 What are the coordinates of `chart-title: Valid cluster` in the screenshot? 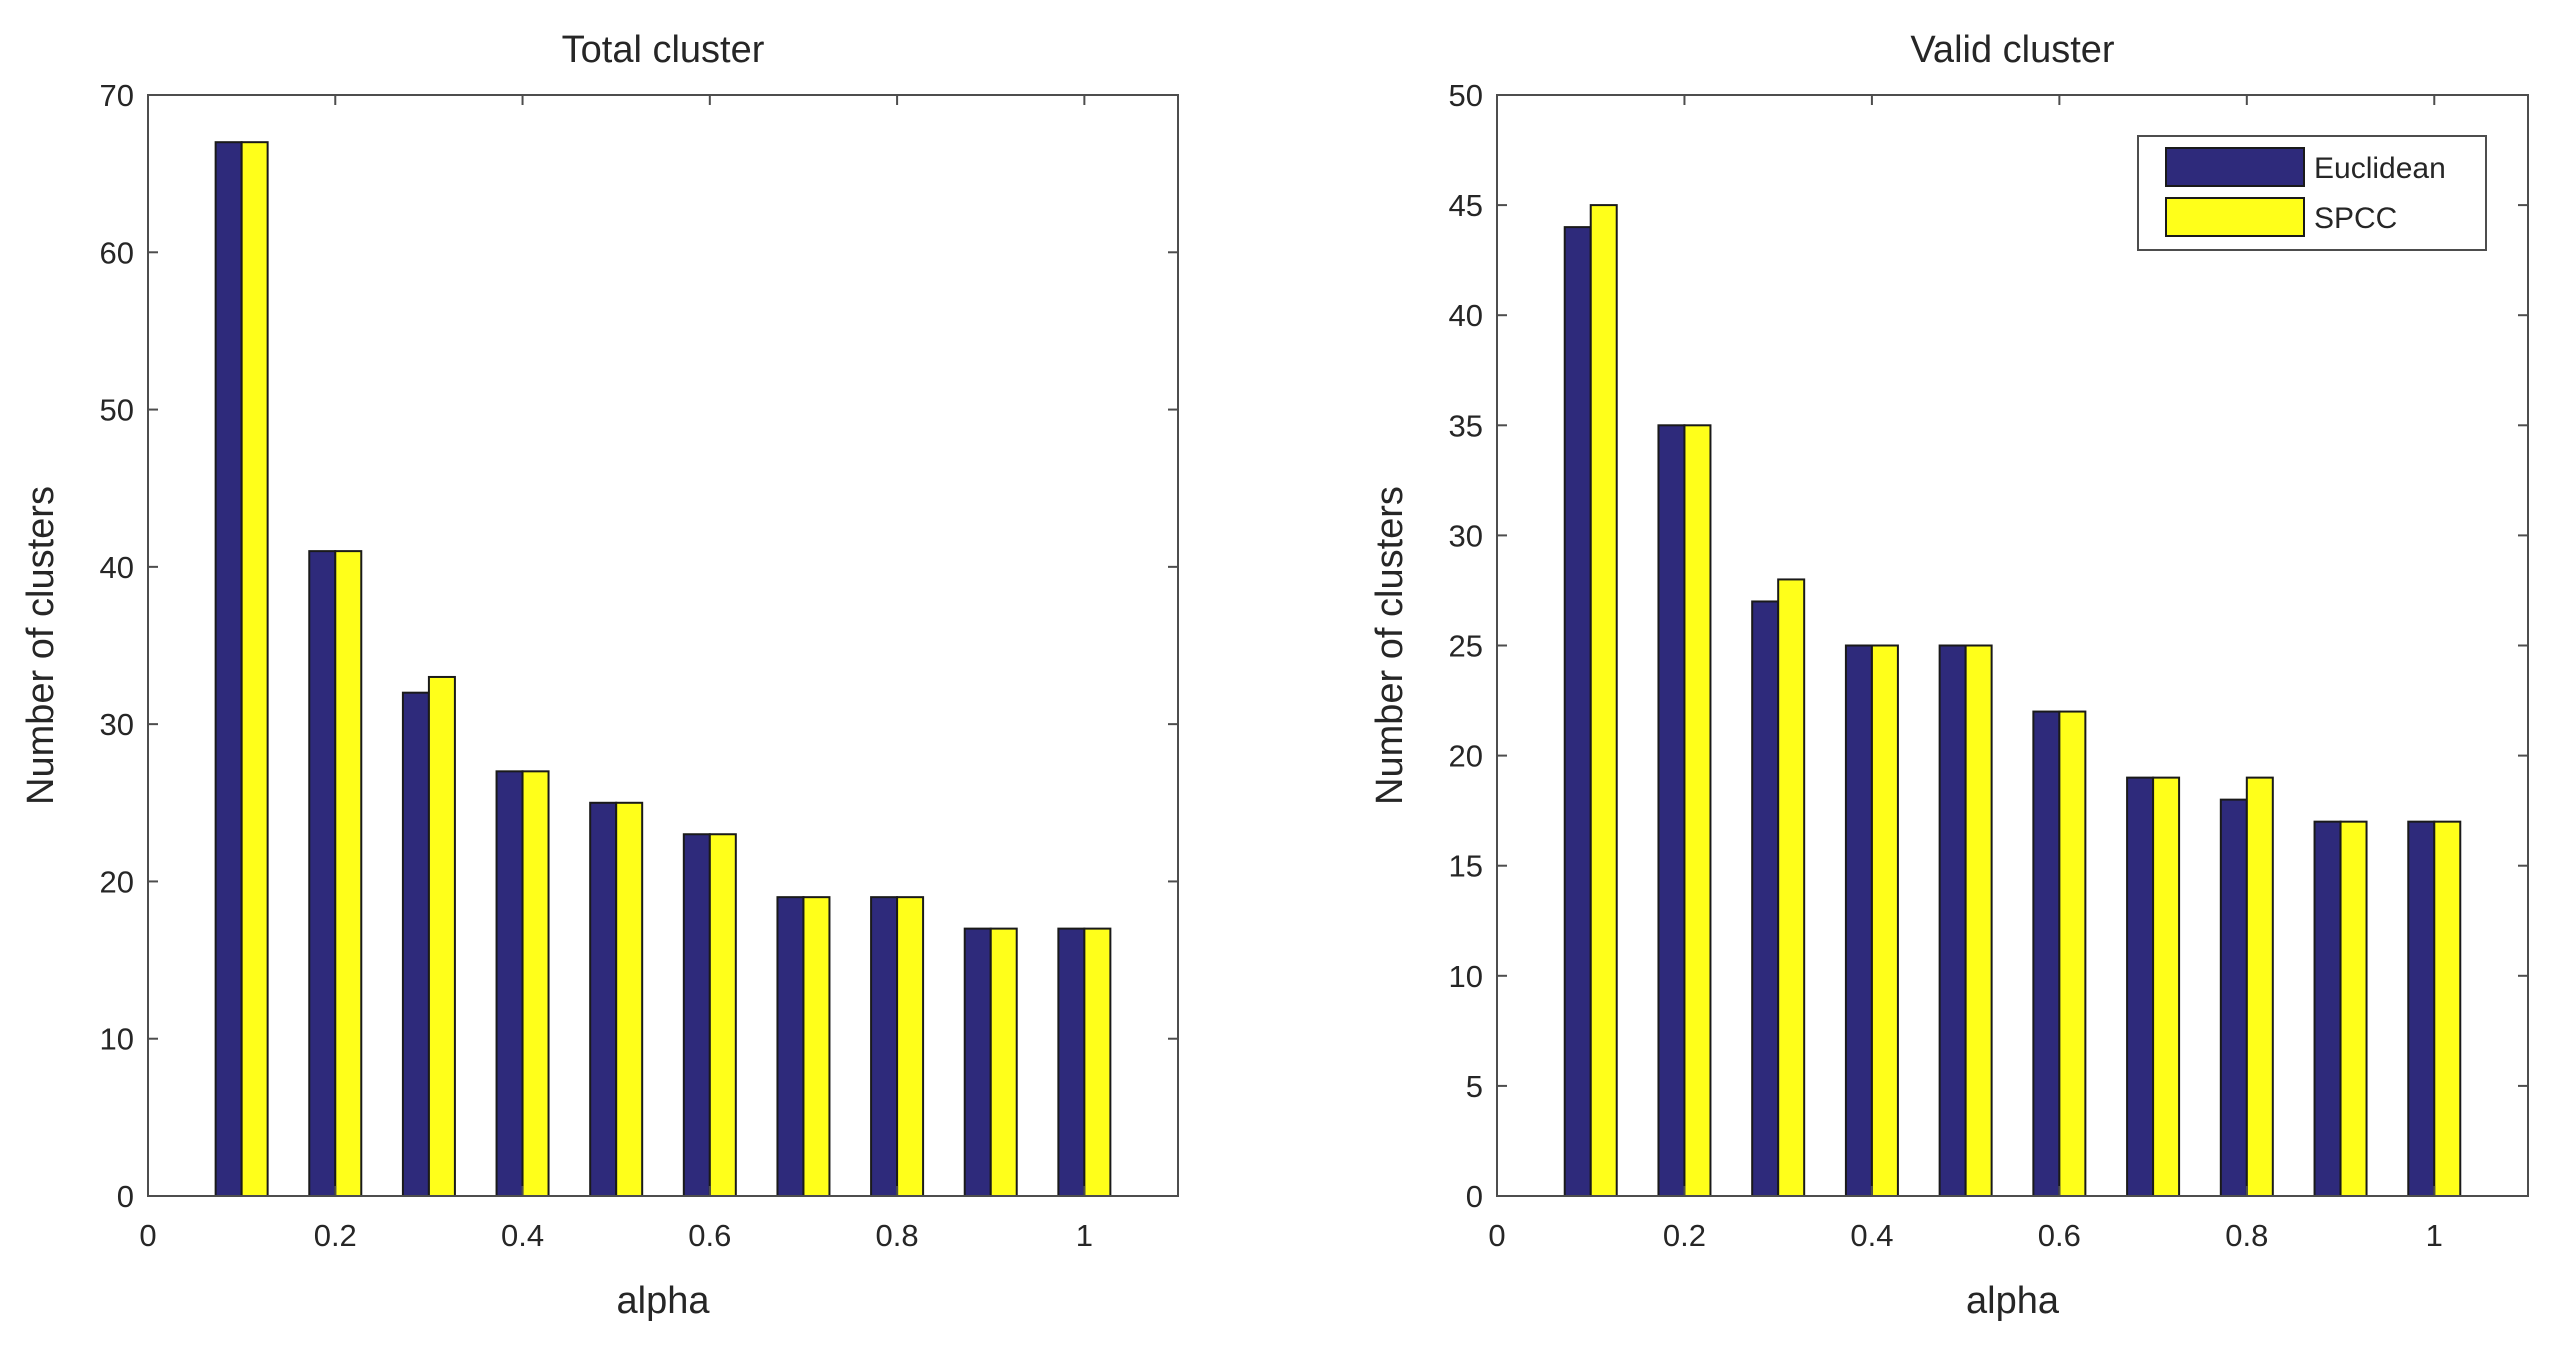 It's located at (2012, 50).